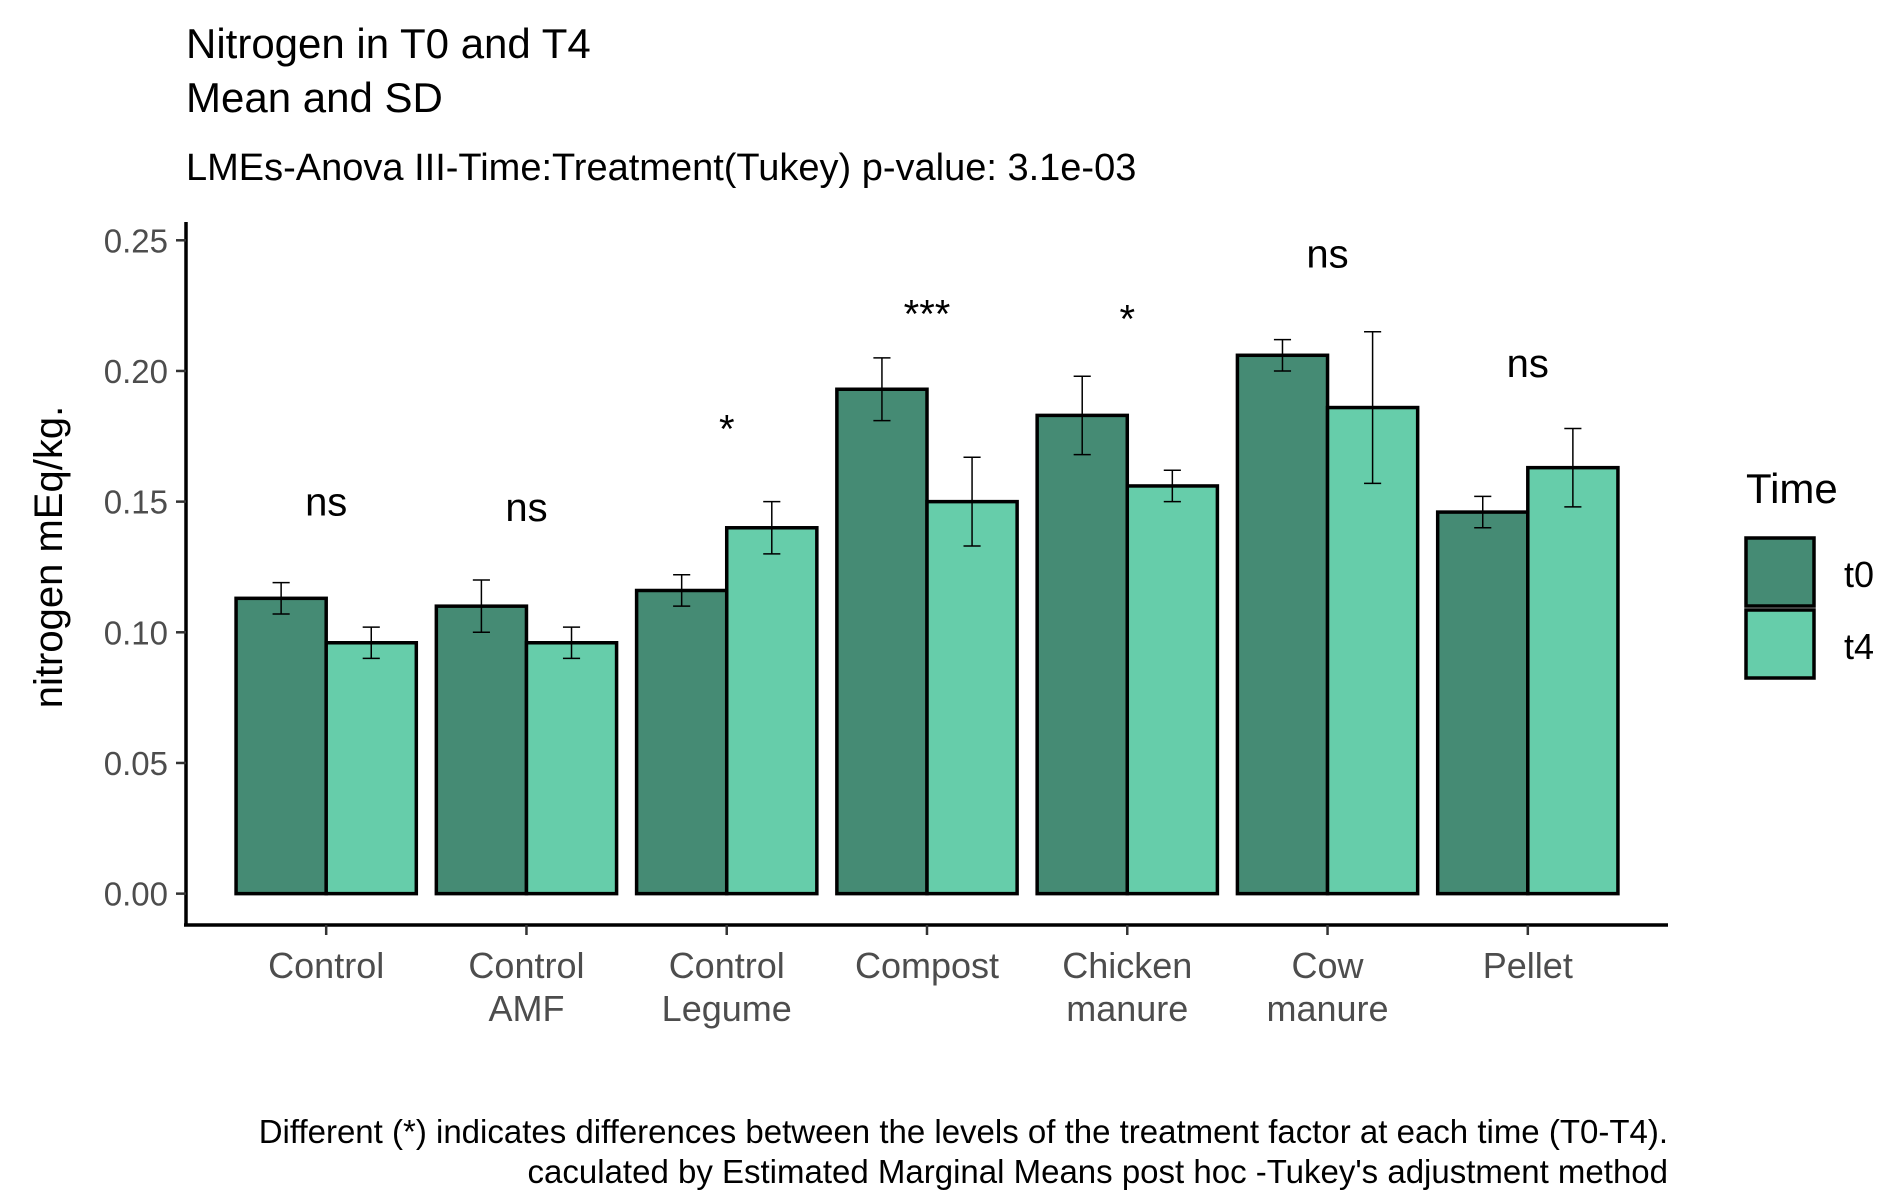 Image resolution: width=1900 pixels, height=1200 pixels. Describe the element at coordinates (136, 240) in the screenshot. I see `y-tick-label: 0.25` at that location.